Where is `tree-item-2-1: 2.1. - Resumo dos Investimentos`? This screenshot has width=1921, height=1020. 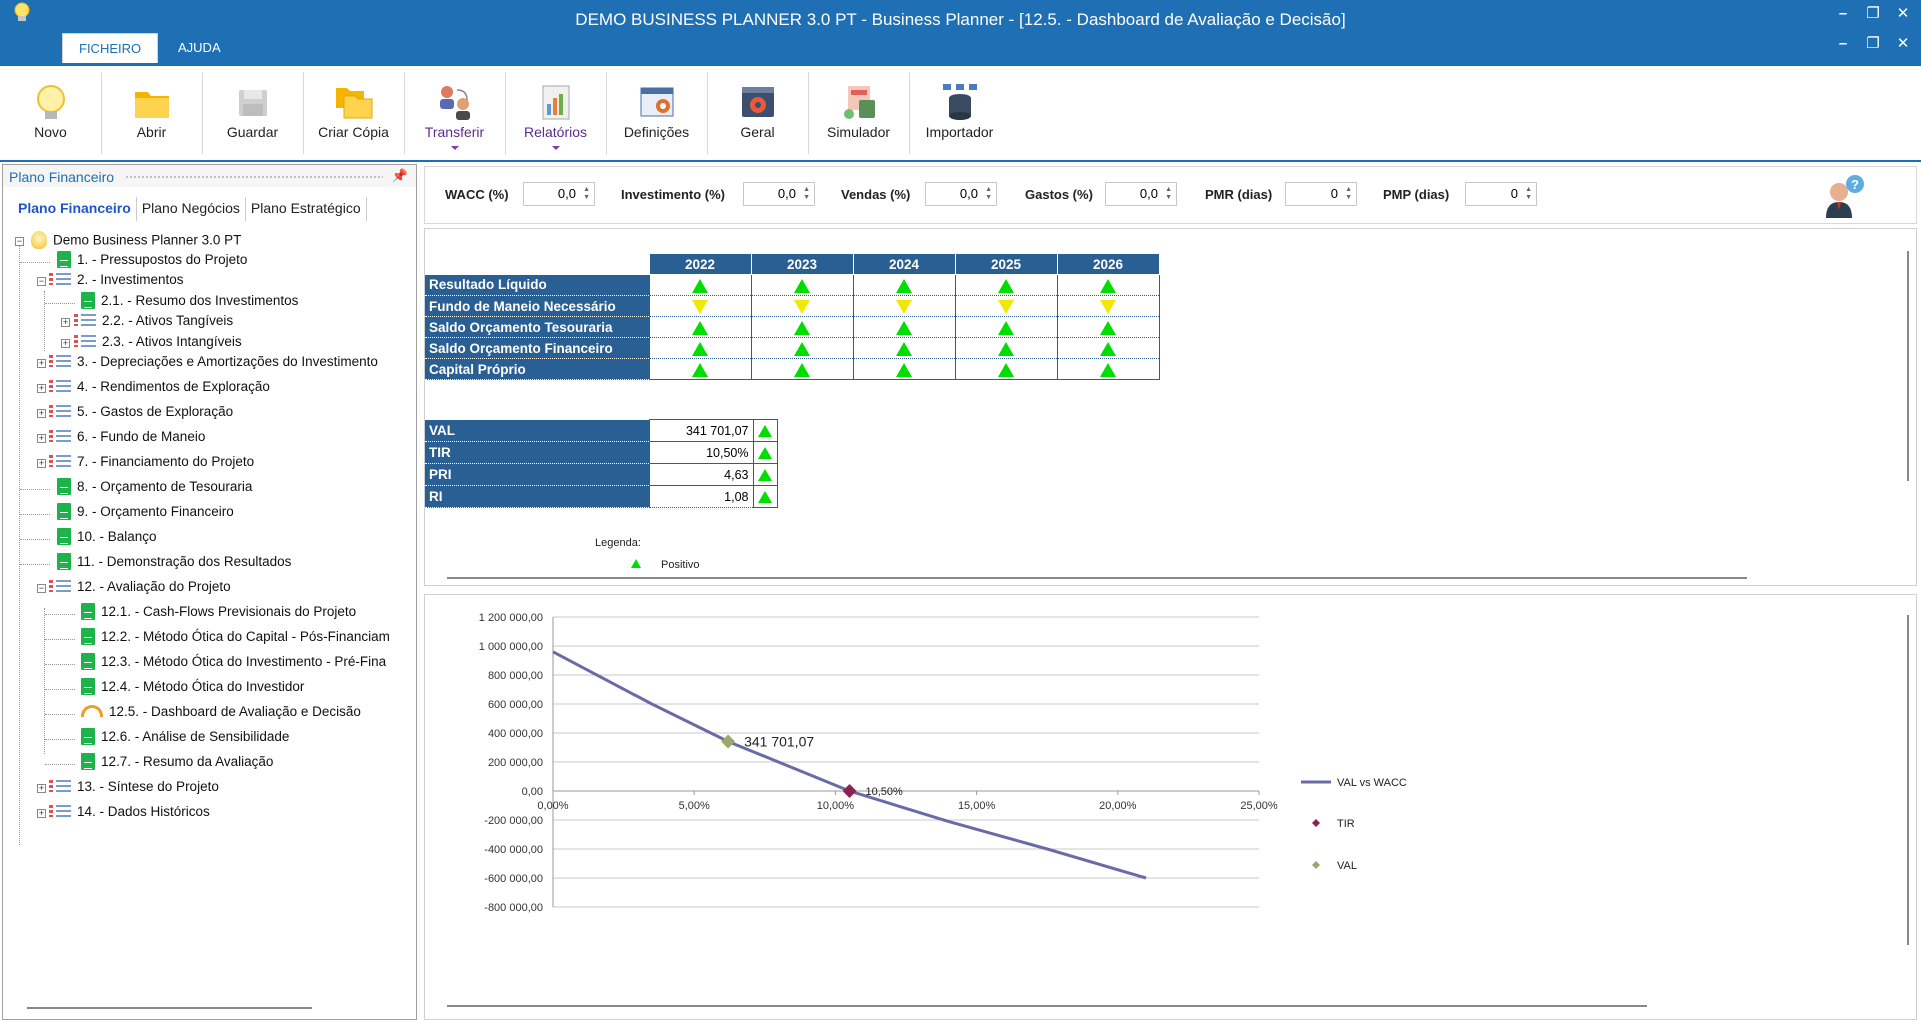
tree-item-2-1: 2.1. - Resumo dos Investimentos is located at coordinates (189, 303).